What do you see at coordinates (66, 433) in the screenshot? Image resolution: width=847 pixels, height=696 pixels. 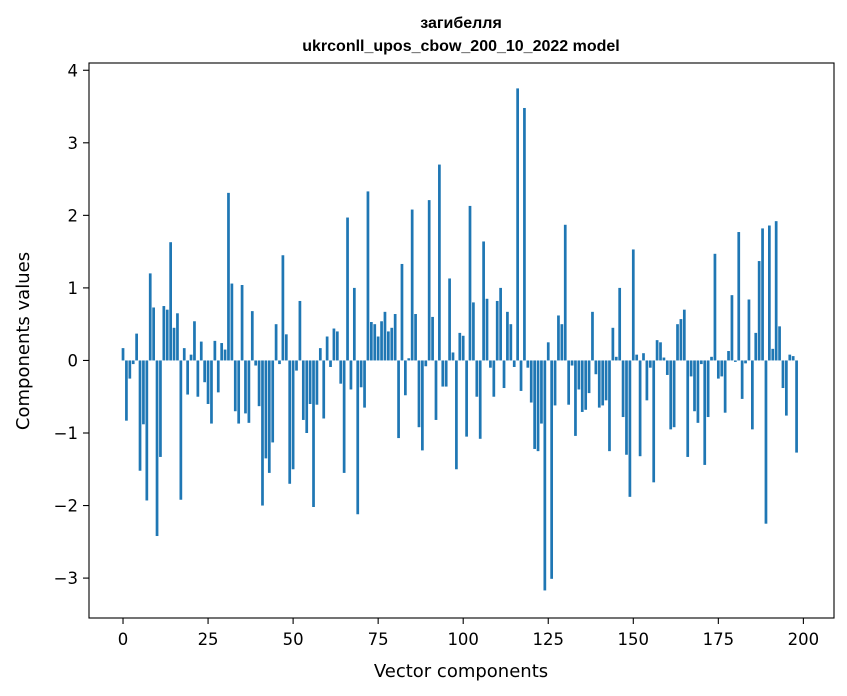 I see `y-tick-label: −1` at bounding box center [66, 433].